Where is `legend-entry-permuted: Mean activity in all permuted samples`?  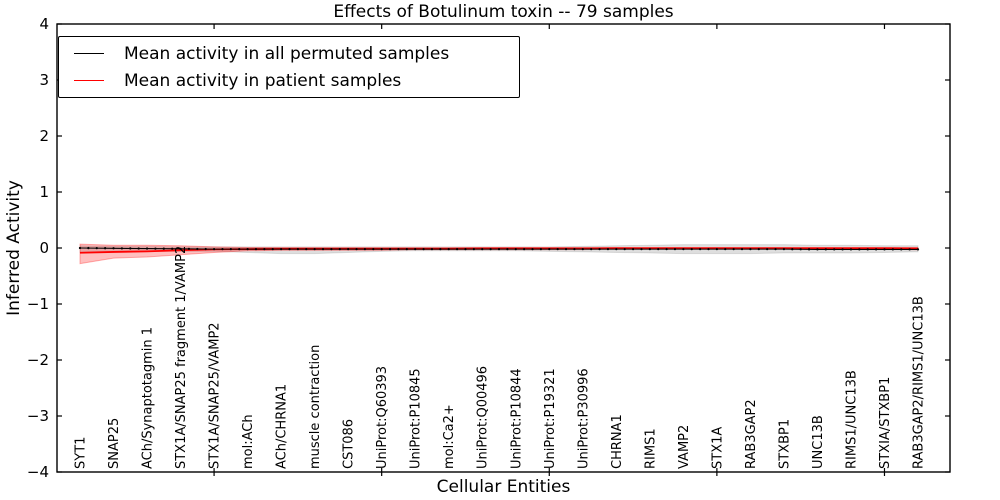
legend-entry-permuted: Mean activity in all permuted samples is located at coordinates (289, 54).